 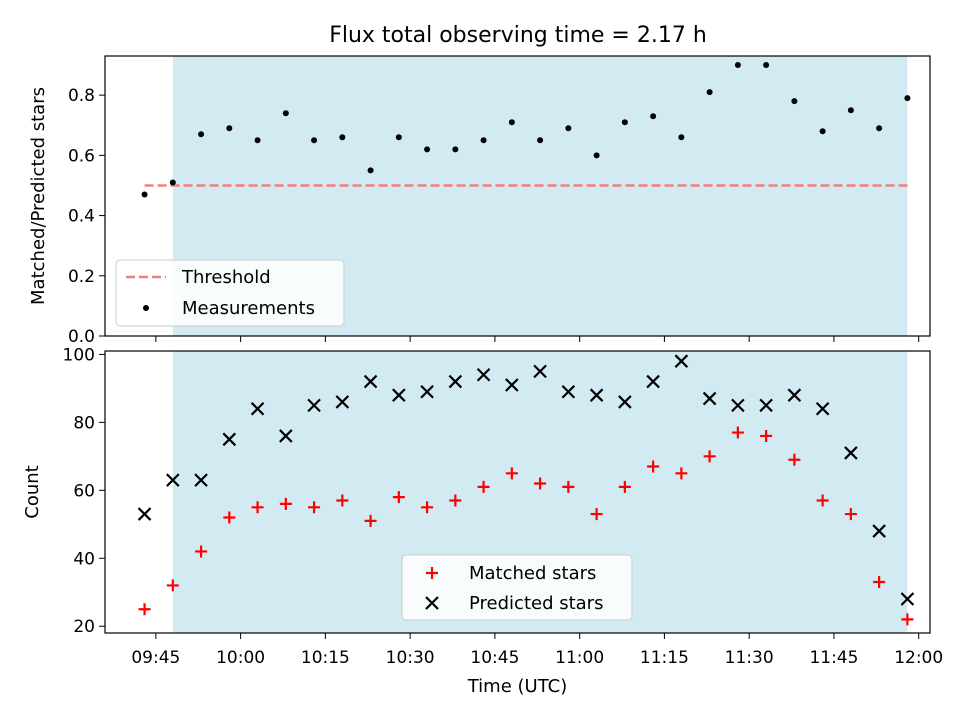 What do you see at coordinates (833, 658) in the screenshot?
I see `x-tick-label: 11:45` at bounding box center [833, 658].